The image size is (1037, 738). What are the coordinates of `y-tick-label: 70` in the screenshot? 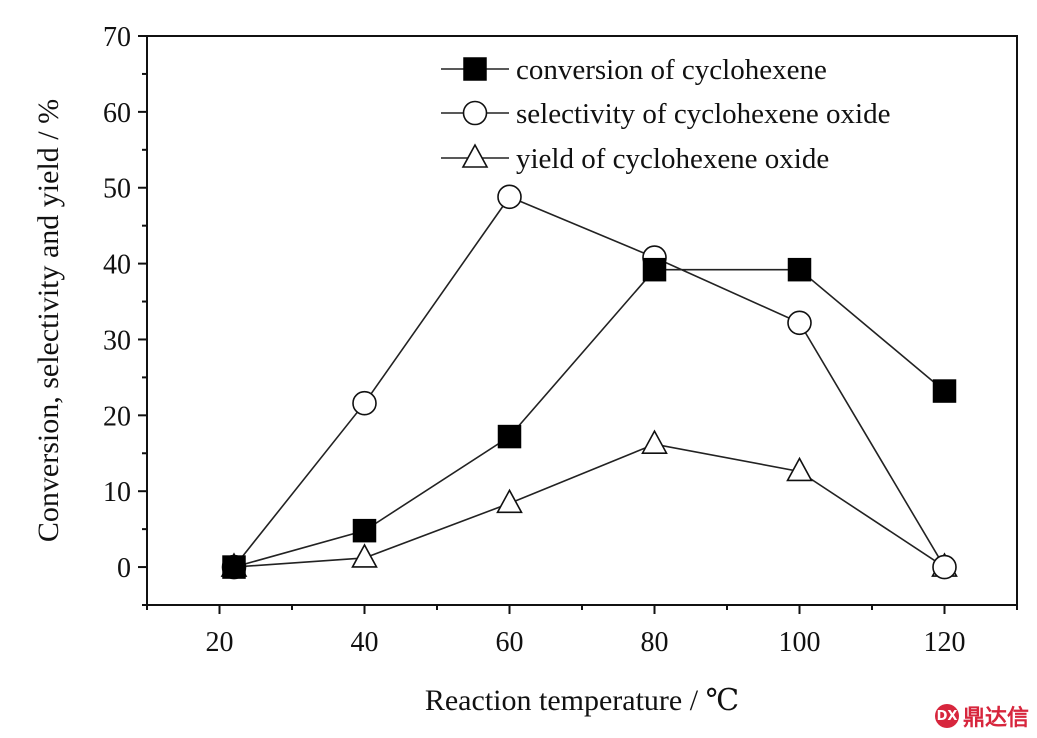 It's located at (117, 37).